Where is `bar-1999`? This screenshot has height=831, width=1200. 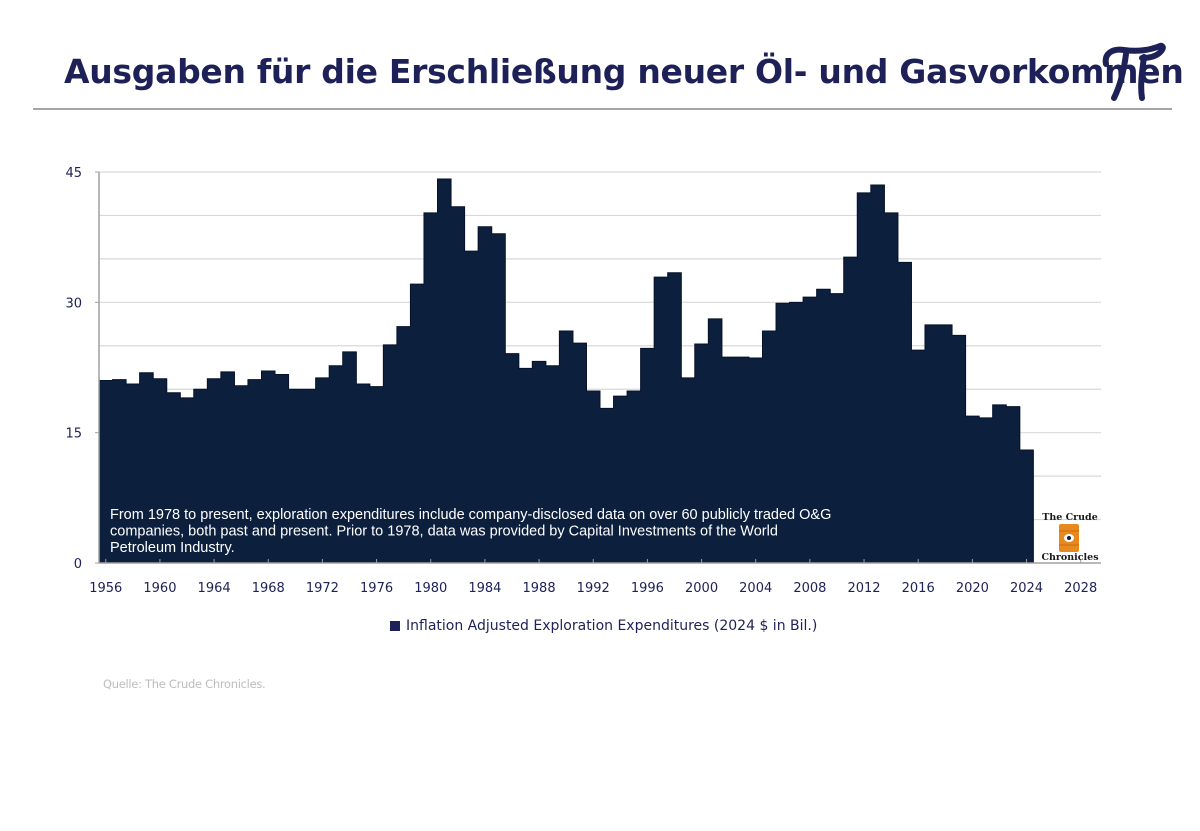
bar-1999 is located at coordinates (688, 470).